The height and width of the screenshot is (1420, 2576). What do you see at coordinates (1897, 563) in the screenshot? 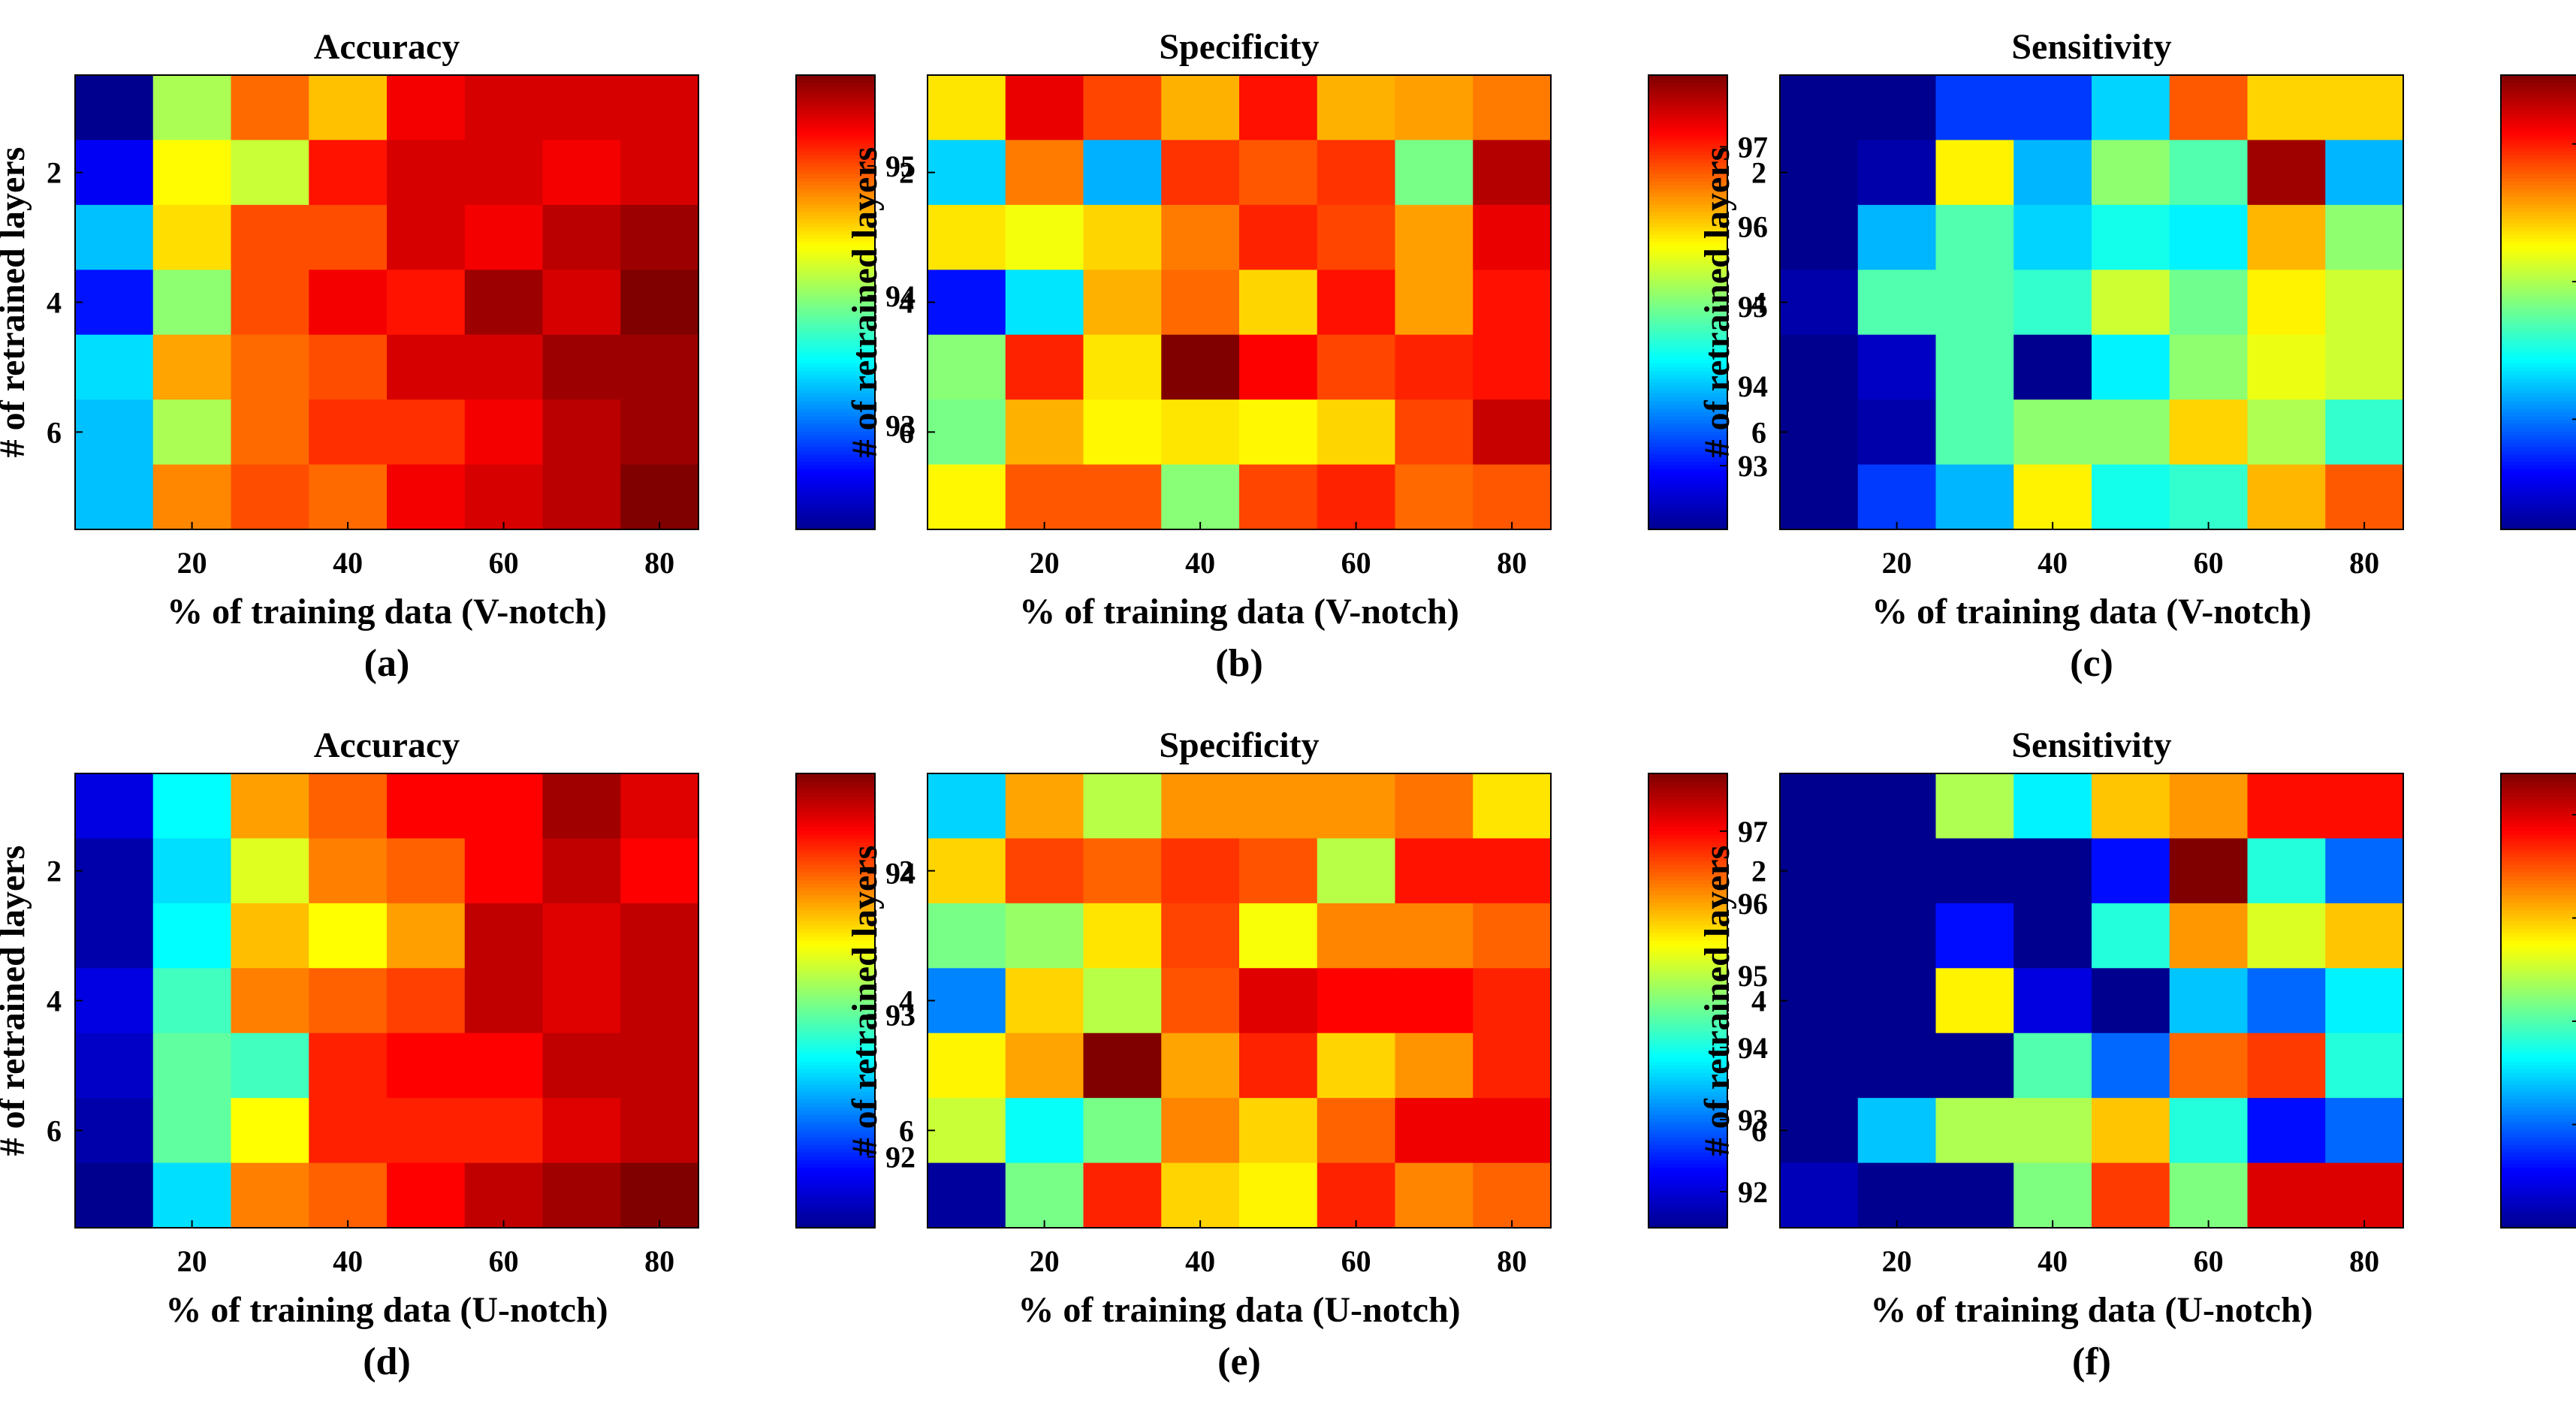
I see `x-tick-label: 20` at bounding box center [1897, 563].